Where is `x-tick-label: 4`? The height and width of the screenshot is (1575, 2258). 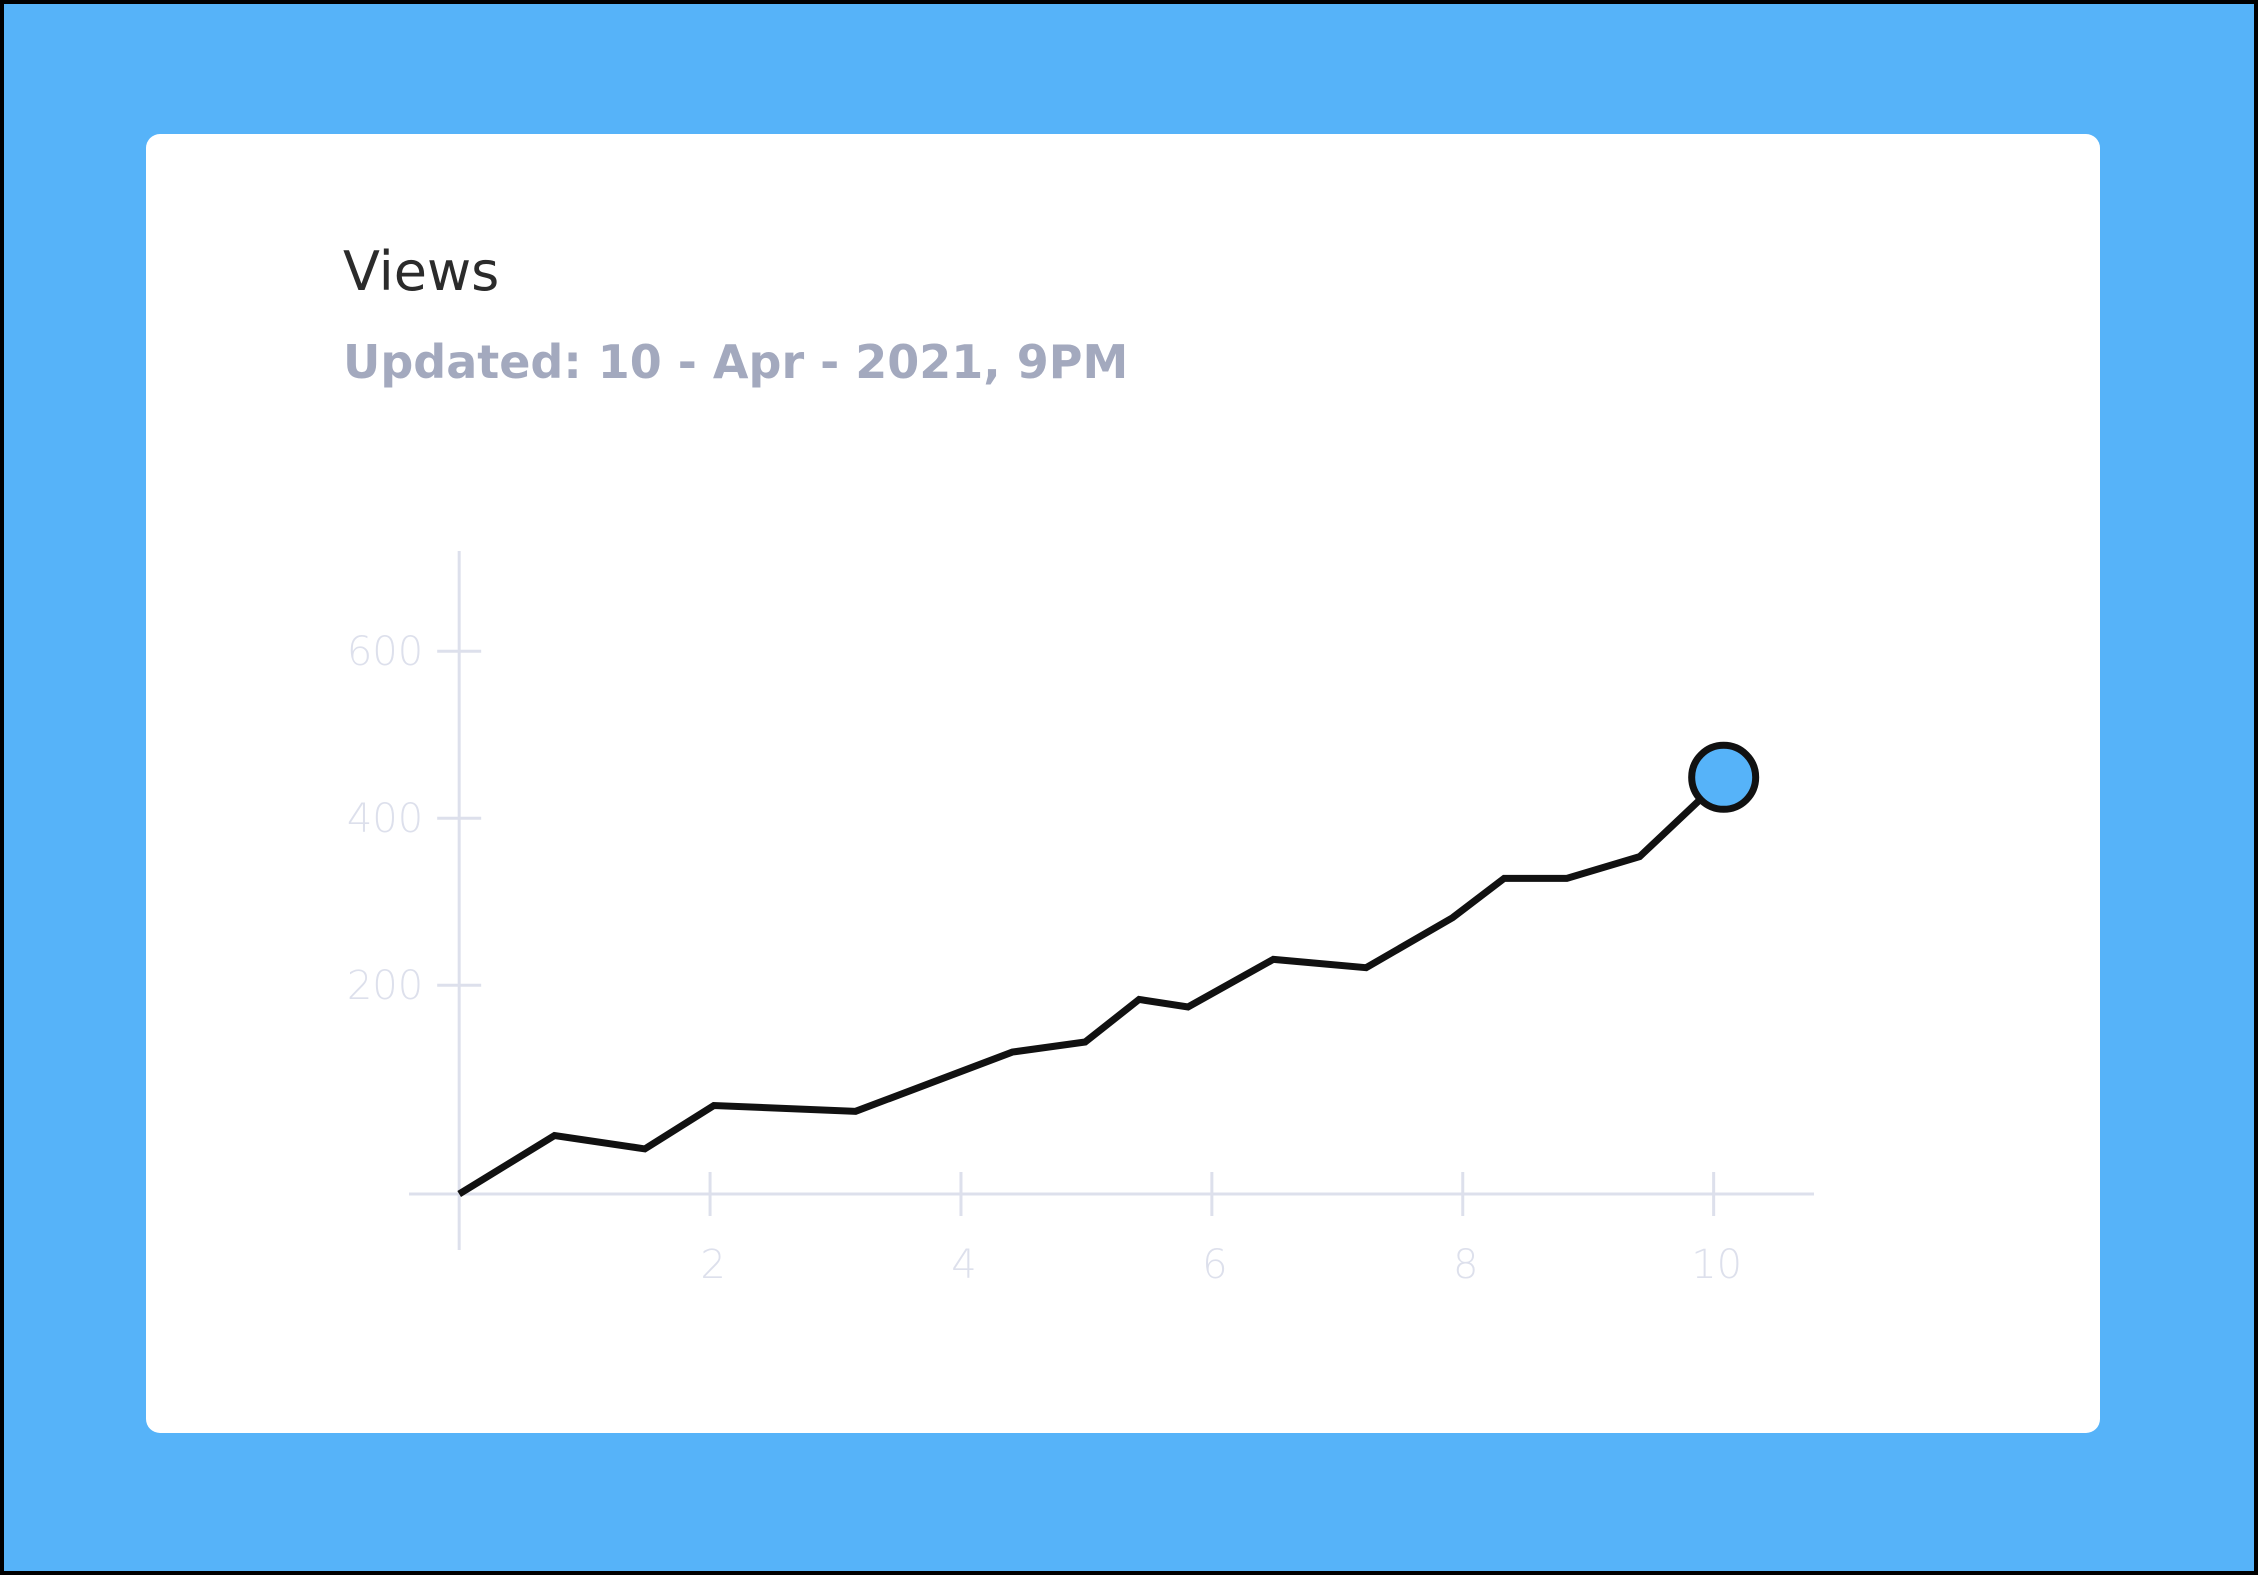 x-tick-label: 4 is located at coordinates (963, 1265).